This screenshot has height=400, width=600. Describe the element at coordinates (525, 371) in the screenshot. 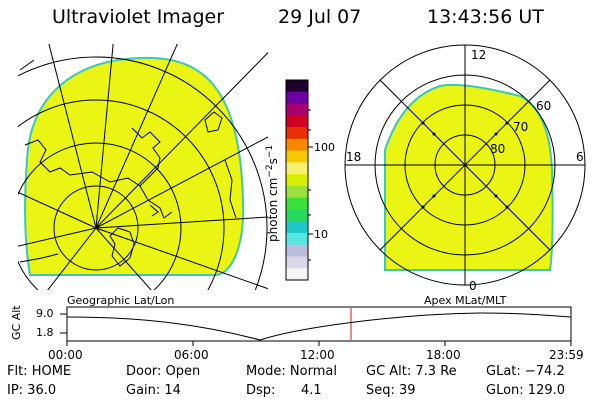

I see `geographic-latitude: GLat: −74.2` at that location.